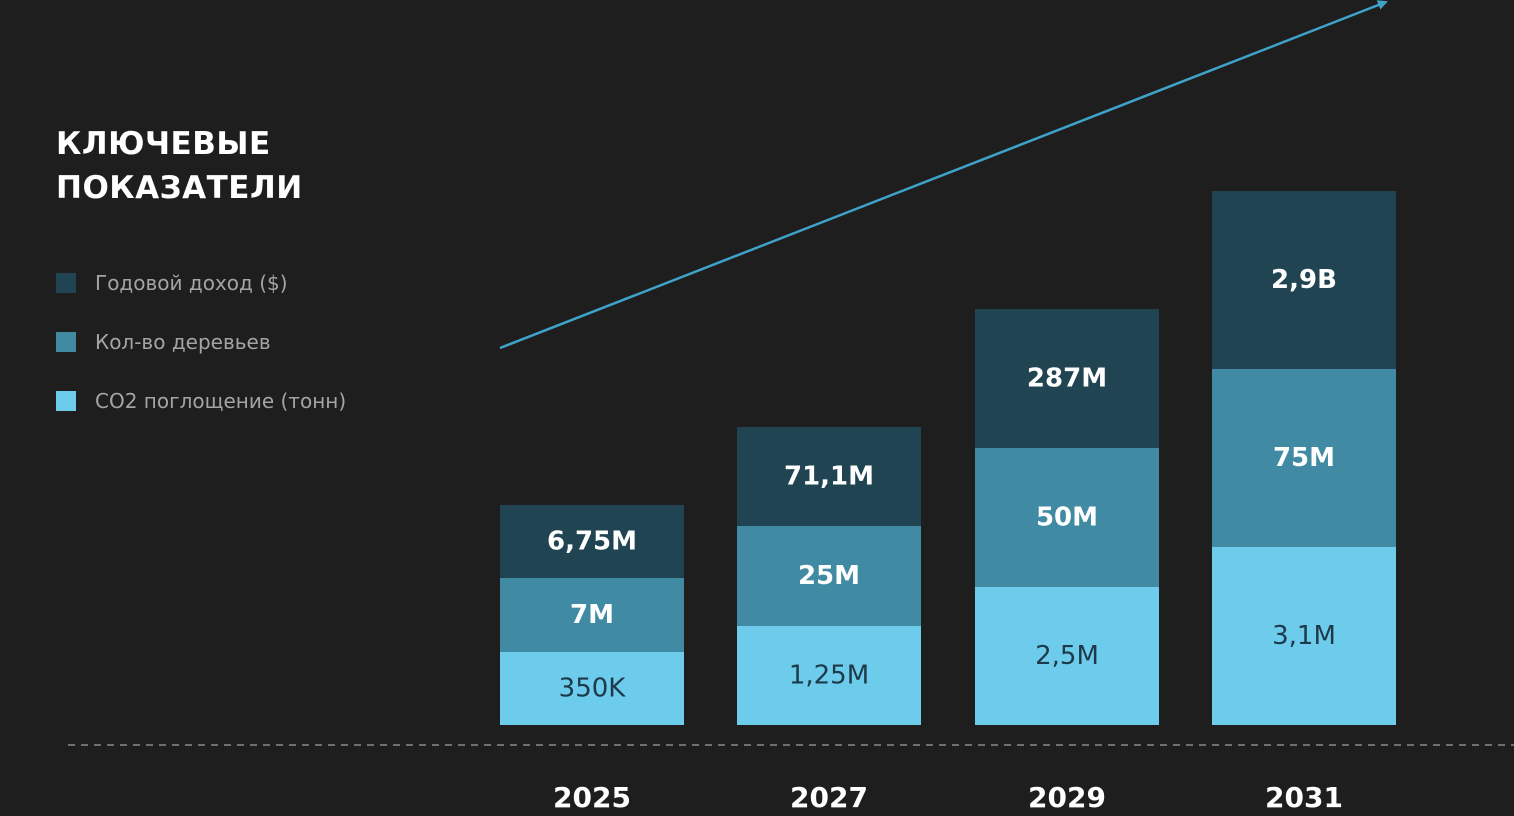 Image resolution: width=1514 pixels, height=816 pixels. I want to click on data-label-co2-2029: 2,5M, so click(1067, 656).